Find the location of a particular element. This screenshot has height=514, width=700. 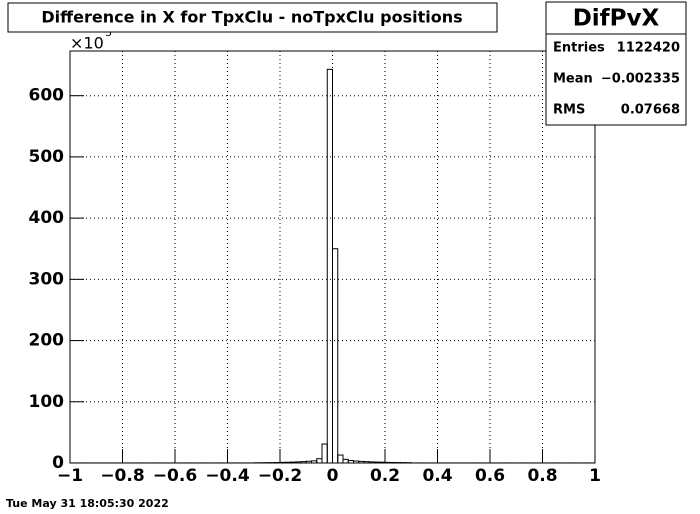

x-tick-label: 0.8 is located at coordinates (542, 476).